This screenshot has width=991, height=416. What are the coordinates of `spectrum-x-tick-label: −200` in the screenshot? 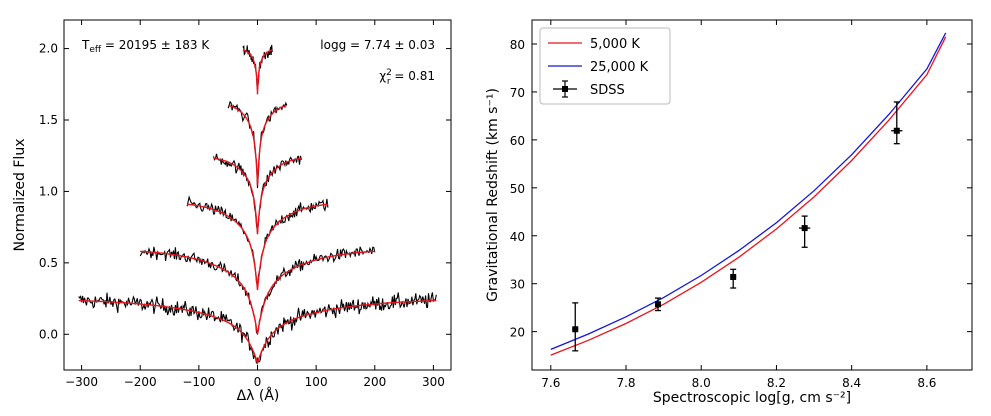 It's located at (140, 382).